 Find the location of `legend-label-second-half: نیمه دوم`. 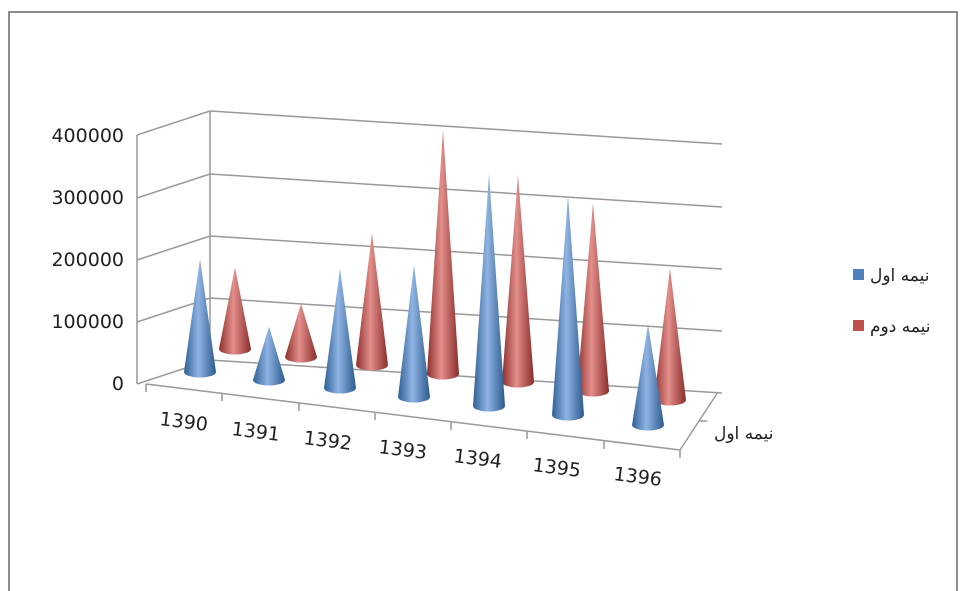

legend-label-second-half: نیمه دوم is located at coordinates (900, 327).